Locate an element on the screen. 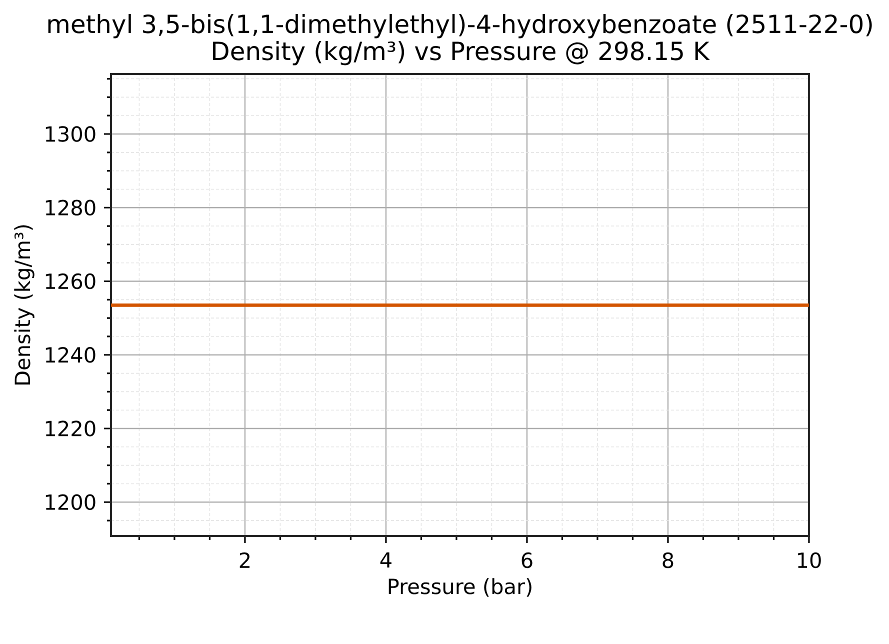  y-tick-label: 1200 is located at coordinates (71, 502).